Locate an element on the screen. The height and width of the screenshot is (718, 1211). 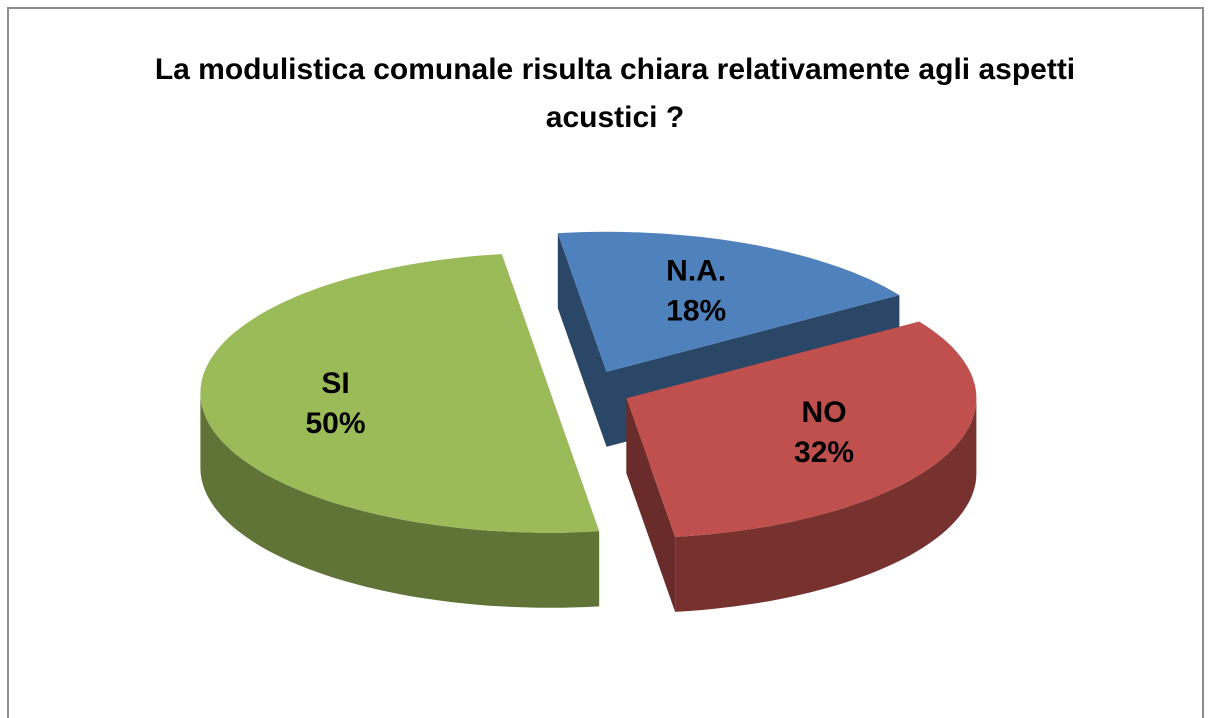
slice-value-label: 50% is located at coordinates (335, 423).